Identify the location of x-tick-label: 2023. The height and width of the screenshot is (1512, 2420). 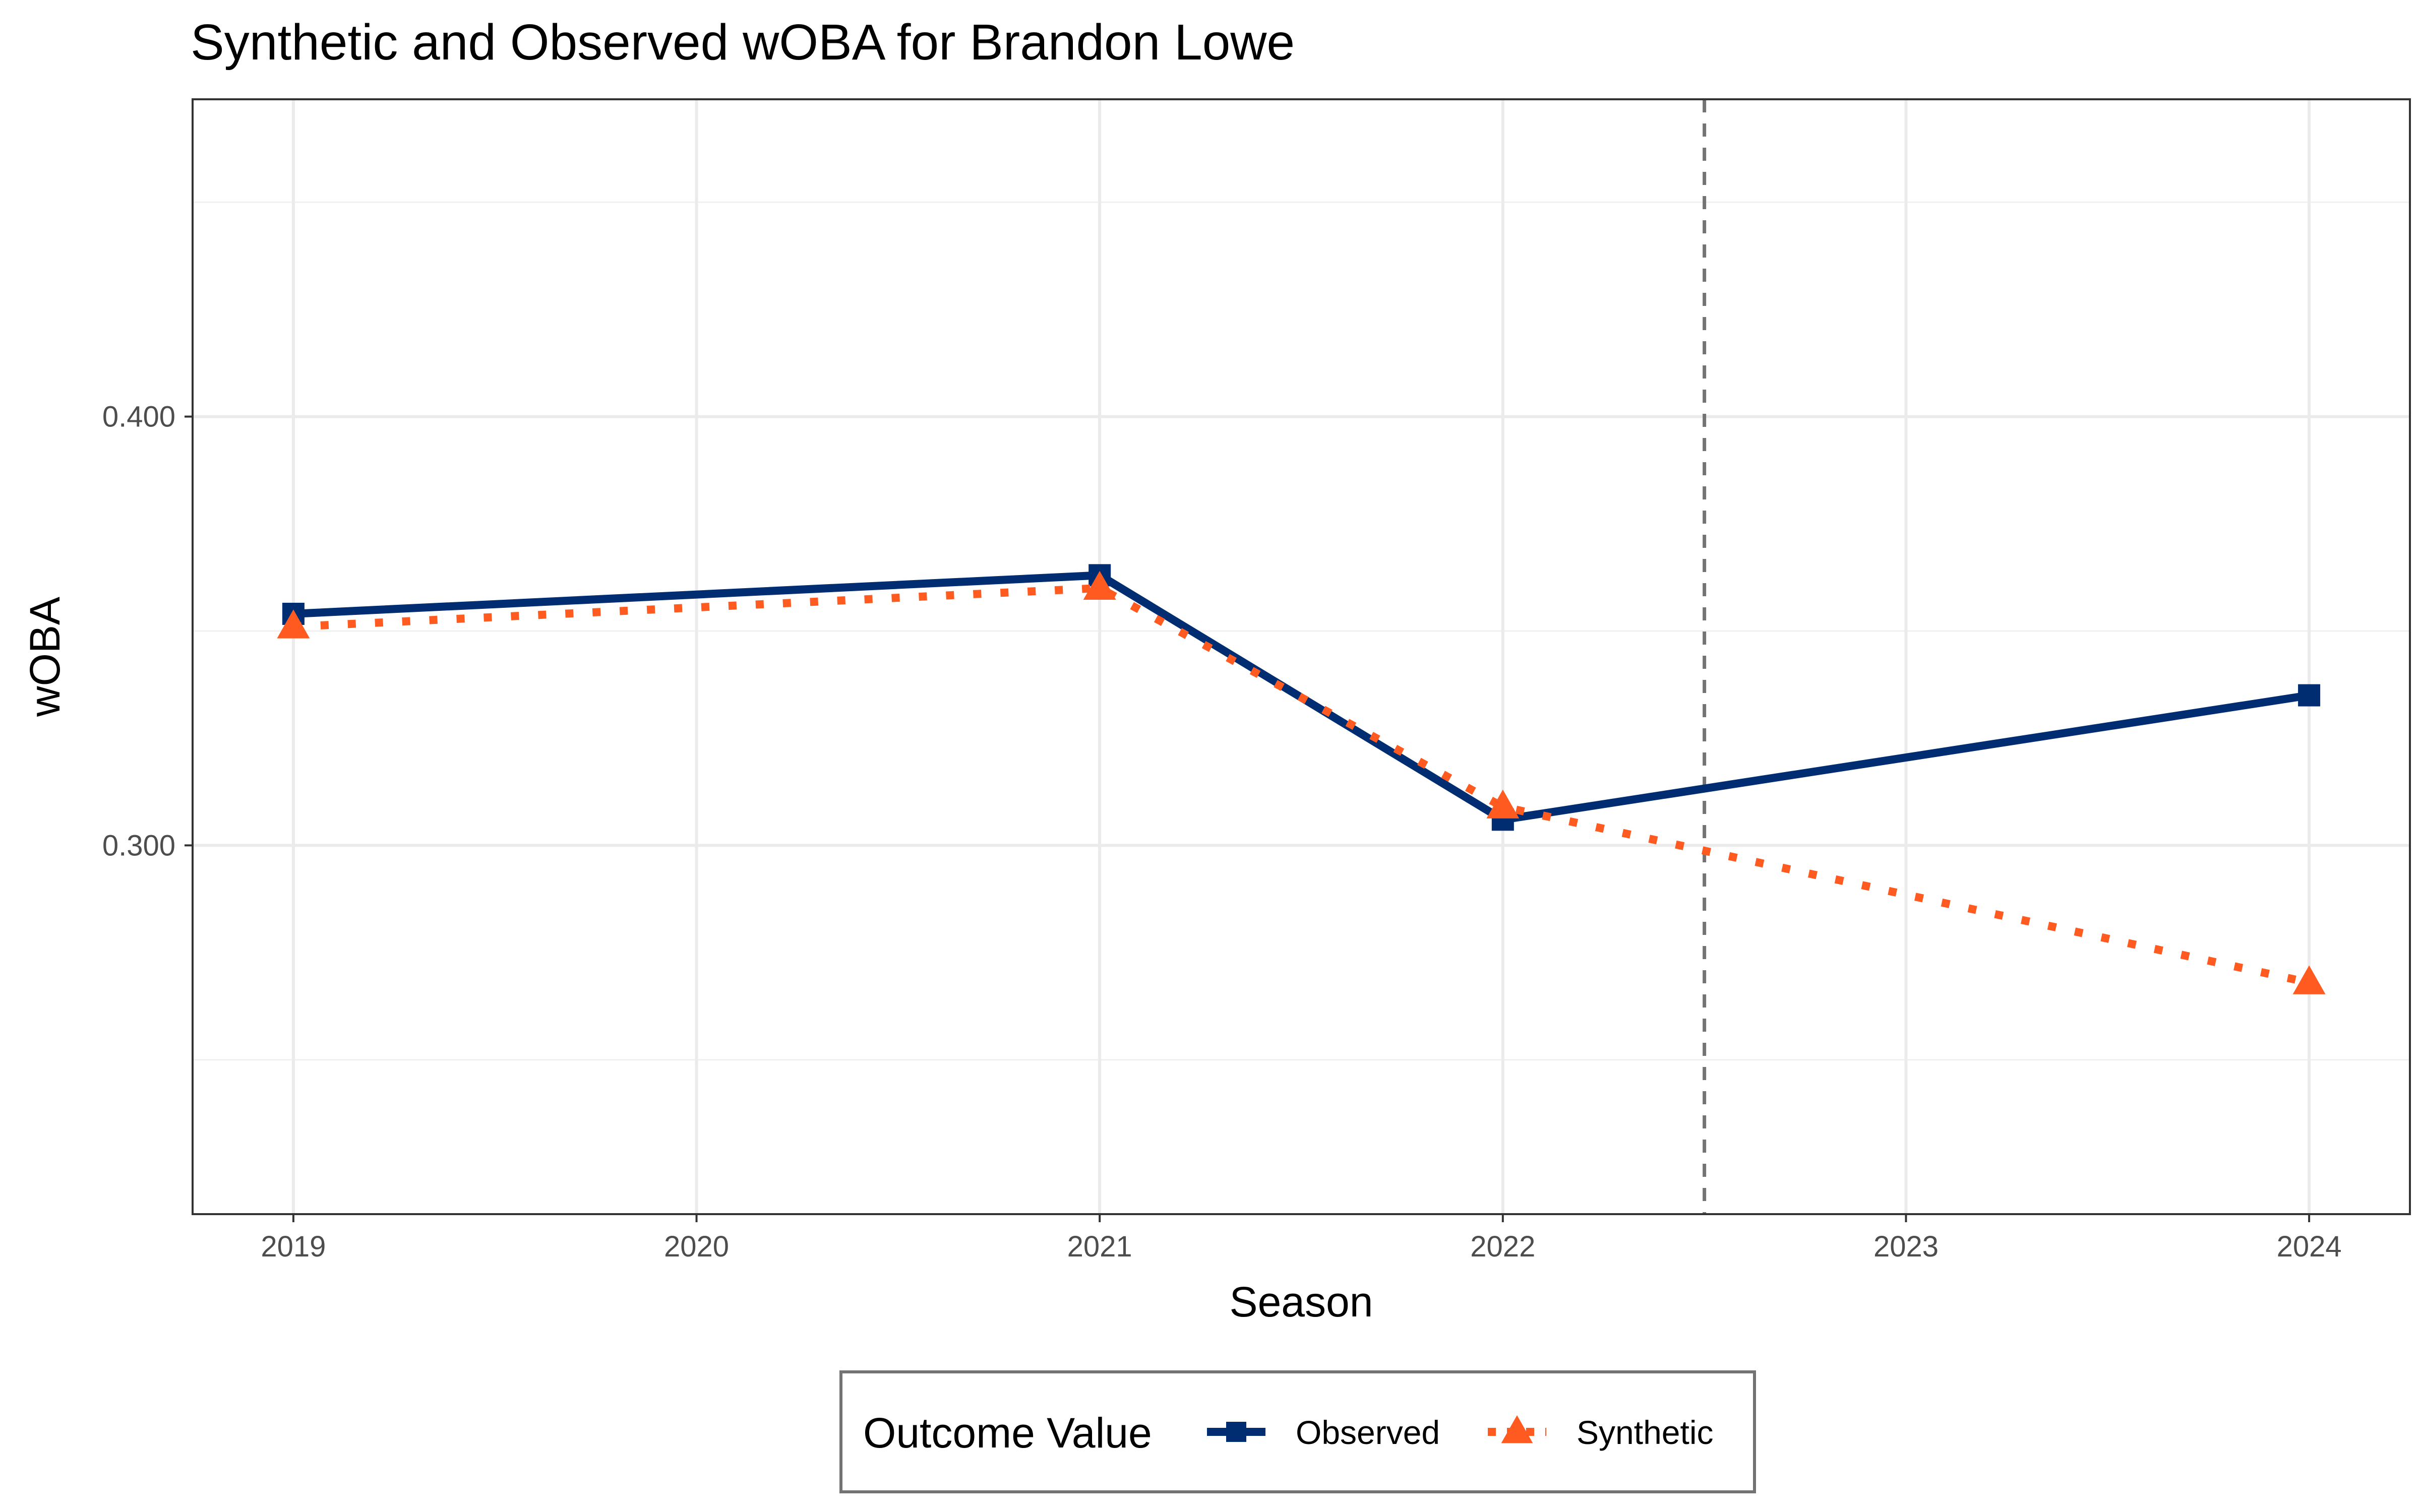
(1906, 1246).